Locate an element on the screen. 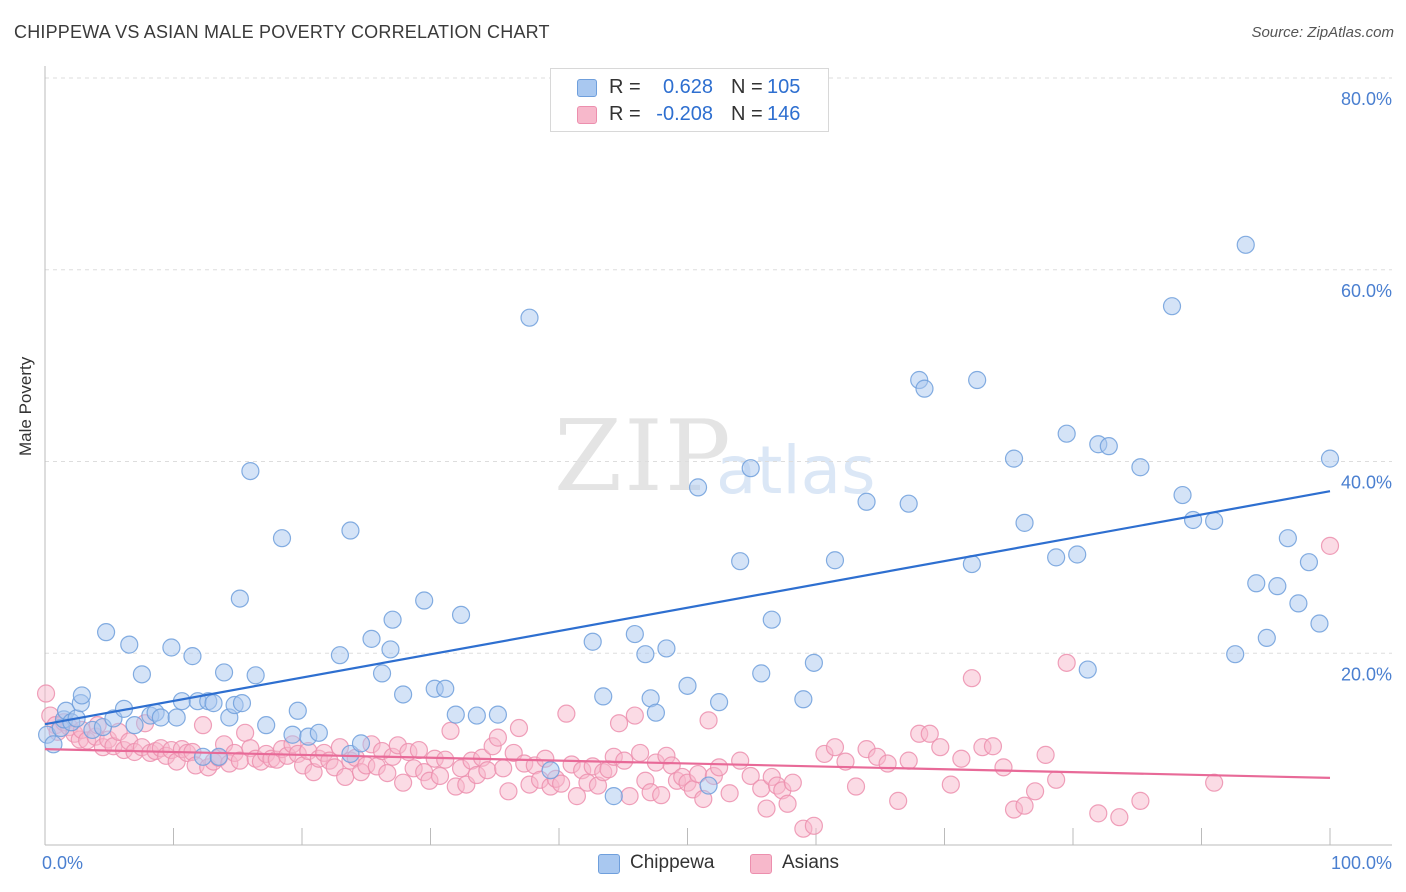 The height and width of the screenshot is (892, 1406). legend-swatch-pink is located at coordinates (587, 115).